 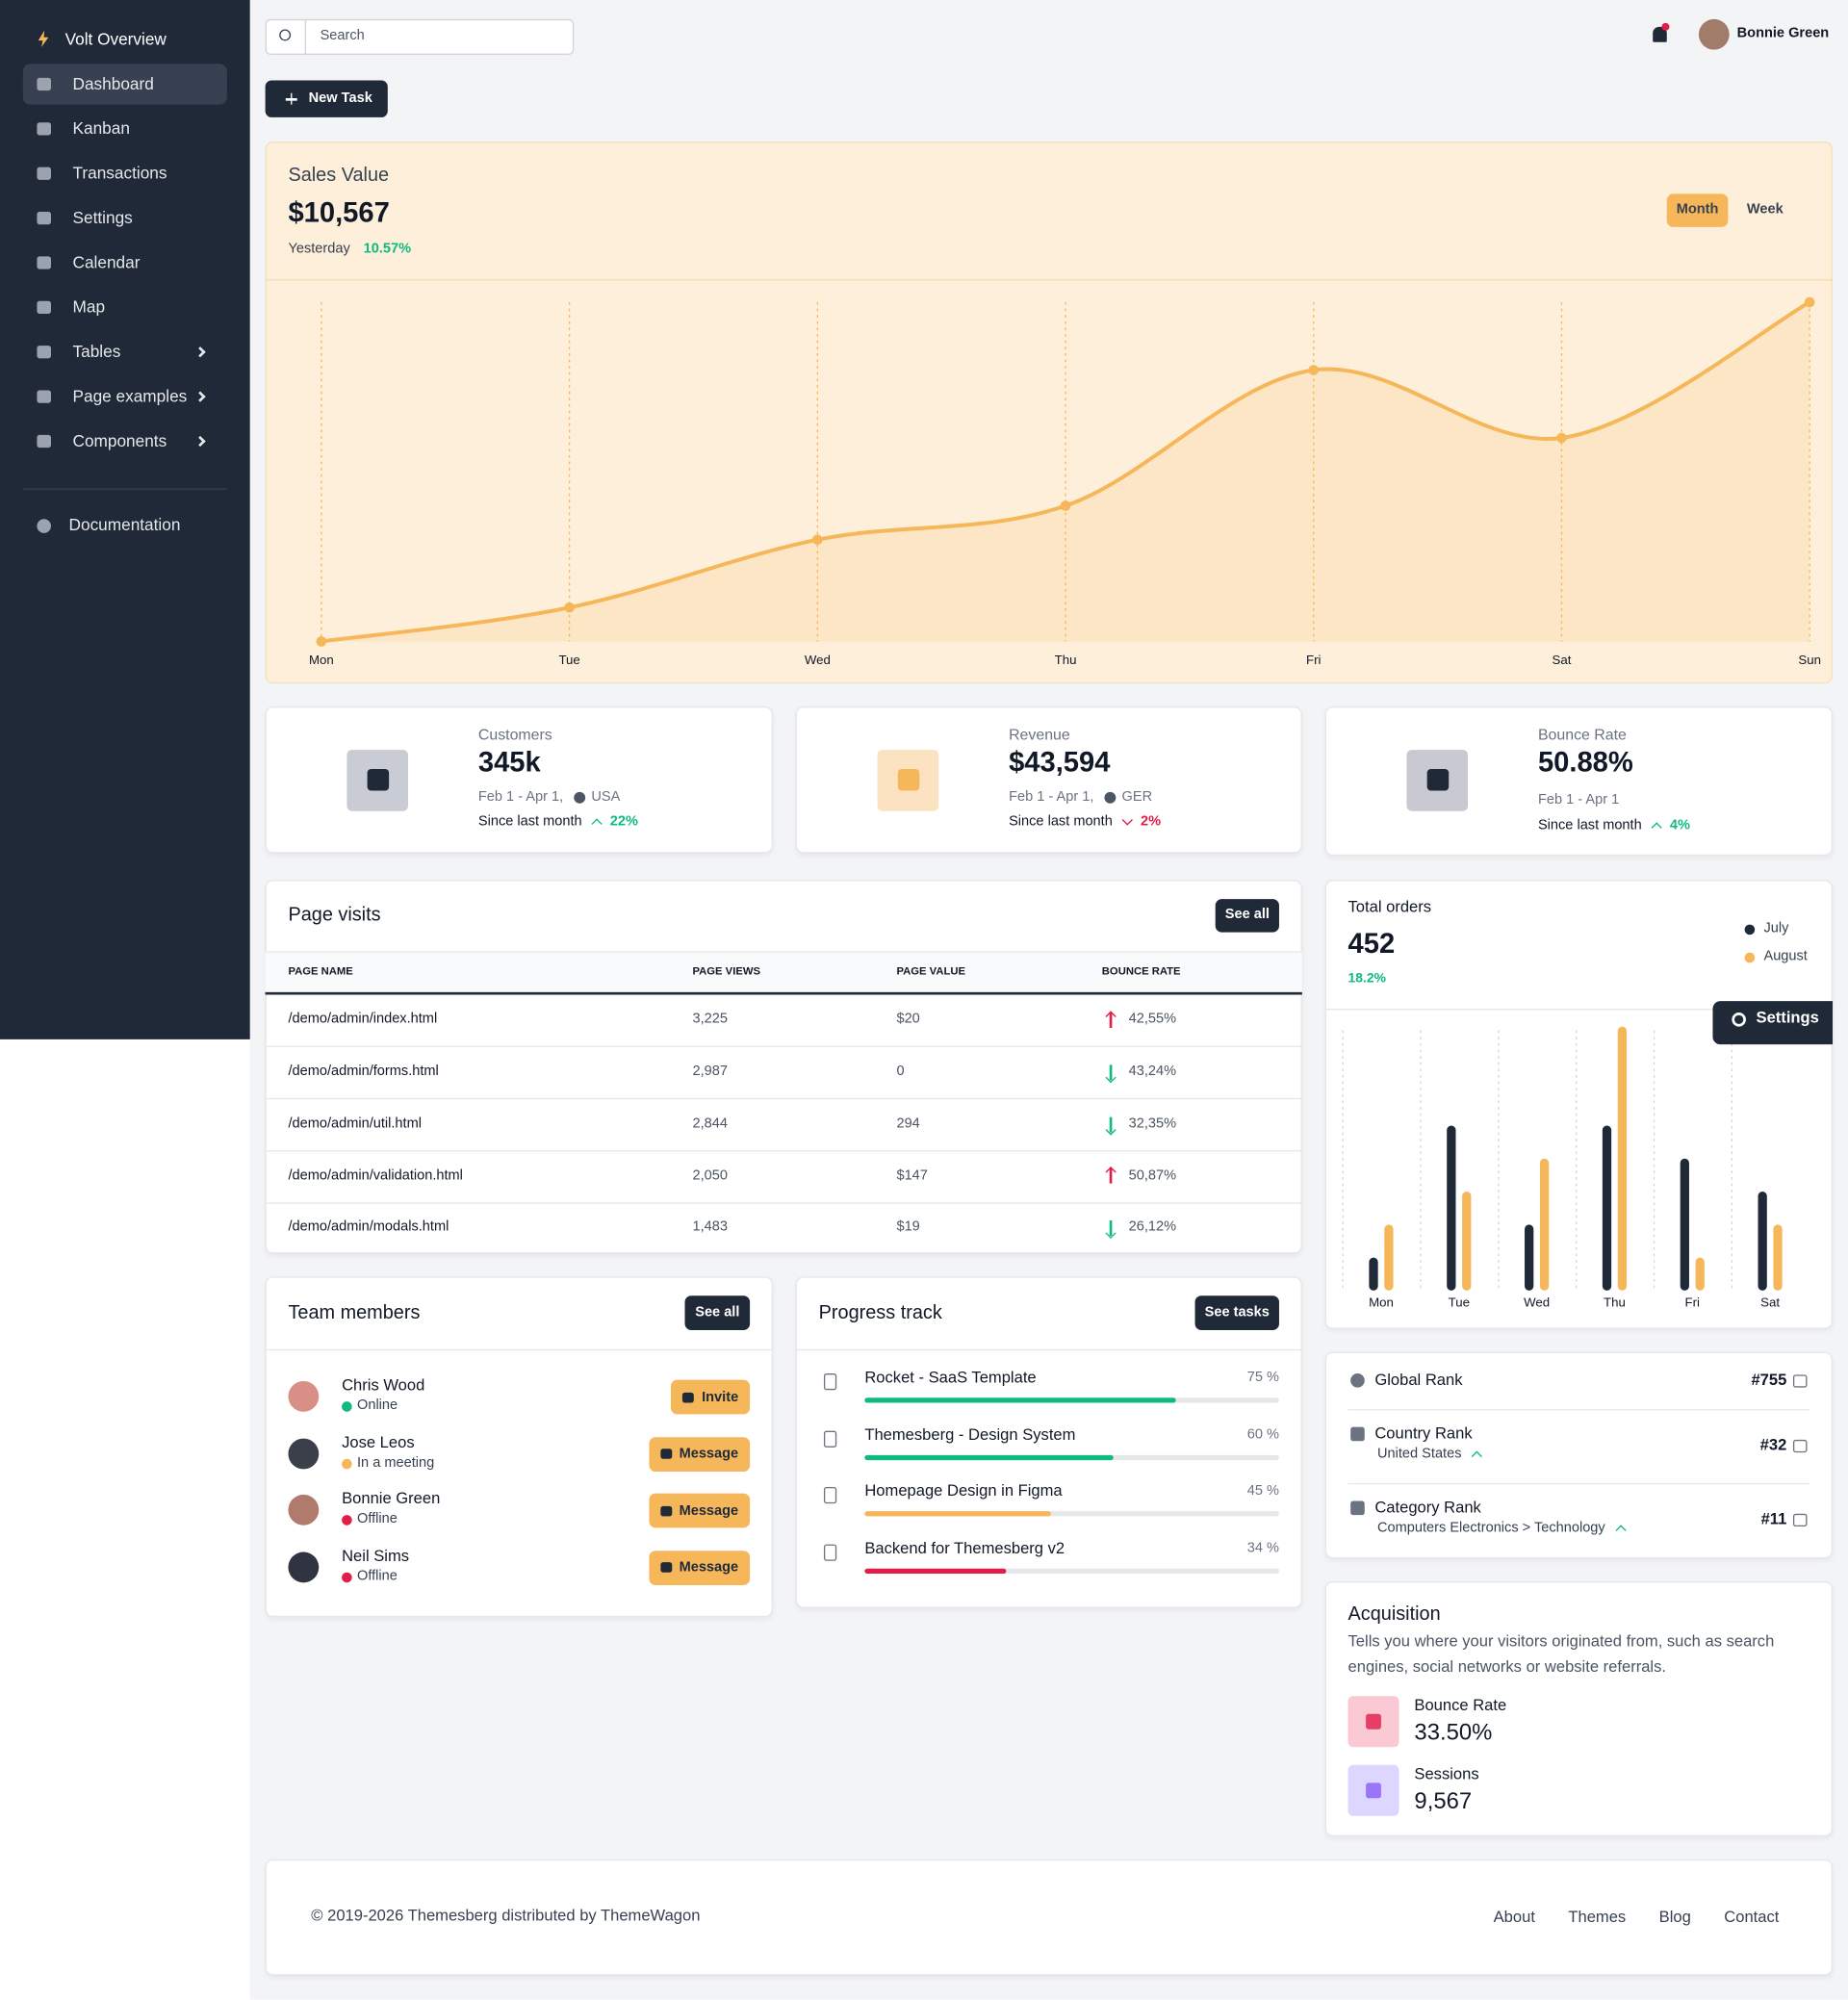 What do you see at coordinates (931, 970) in the screenshot?
I see `column-header: PAGE VALUE` at bounding box center [931, 970].